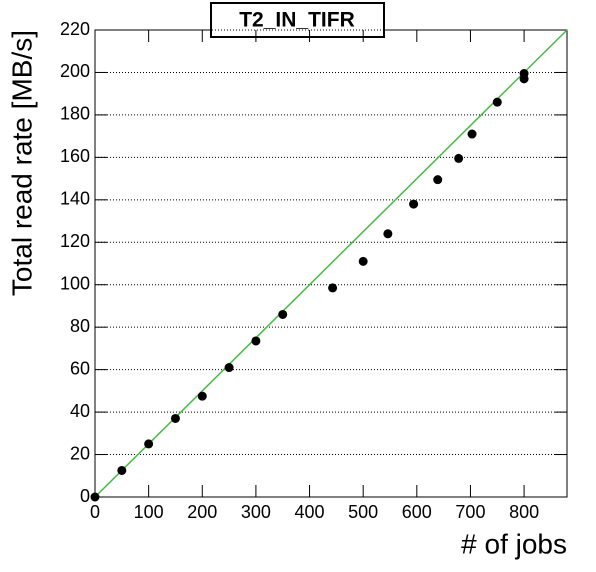 The image size is (596, 572). Describe the element at coordinates (80, 368) in the screenshot. I see `y-tick-label: 60` at that location.